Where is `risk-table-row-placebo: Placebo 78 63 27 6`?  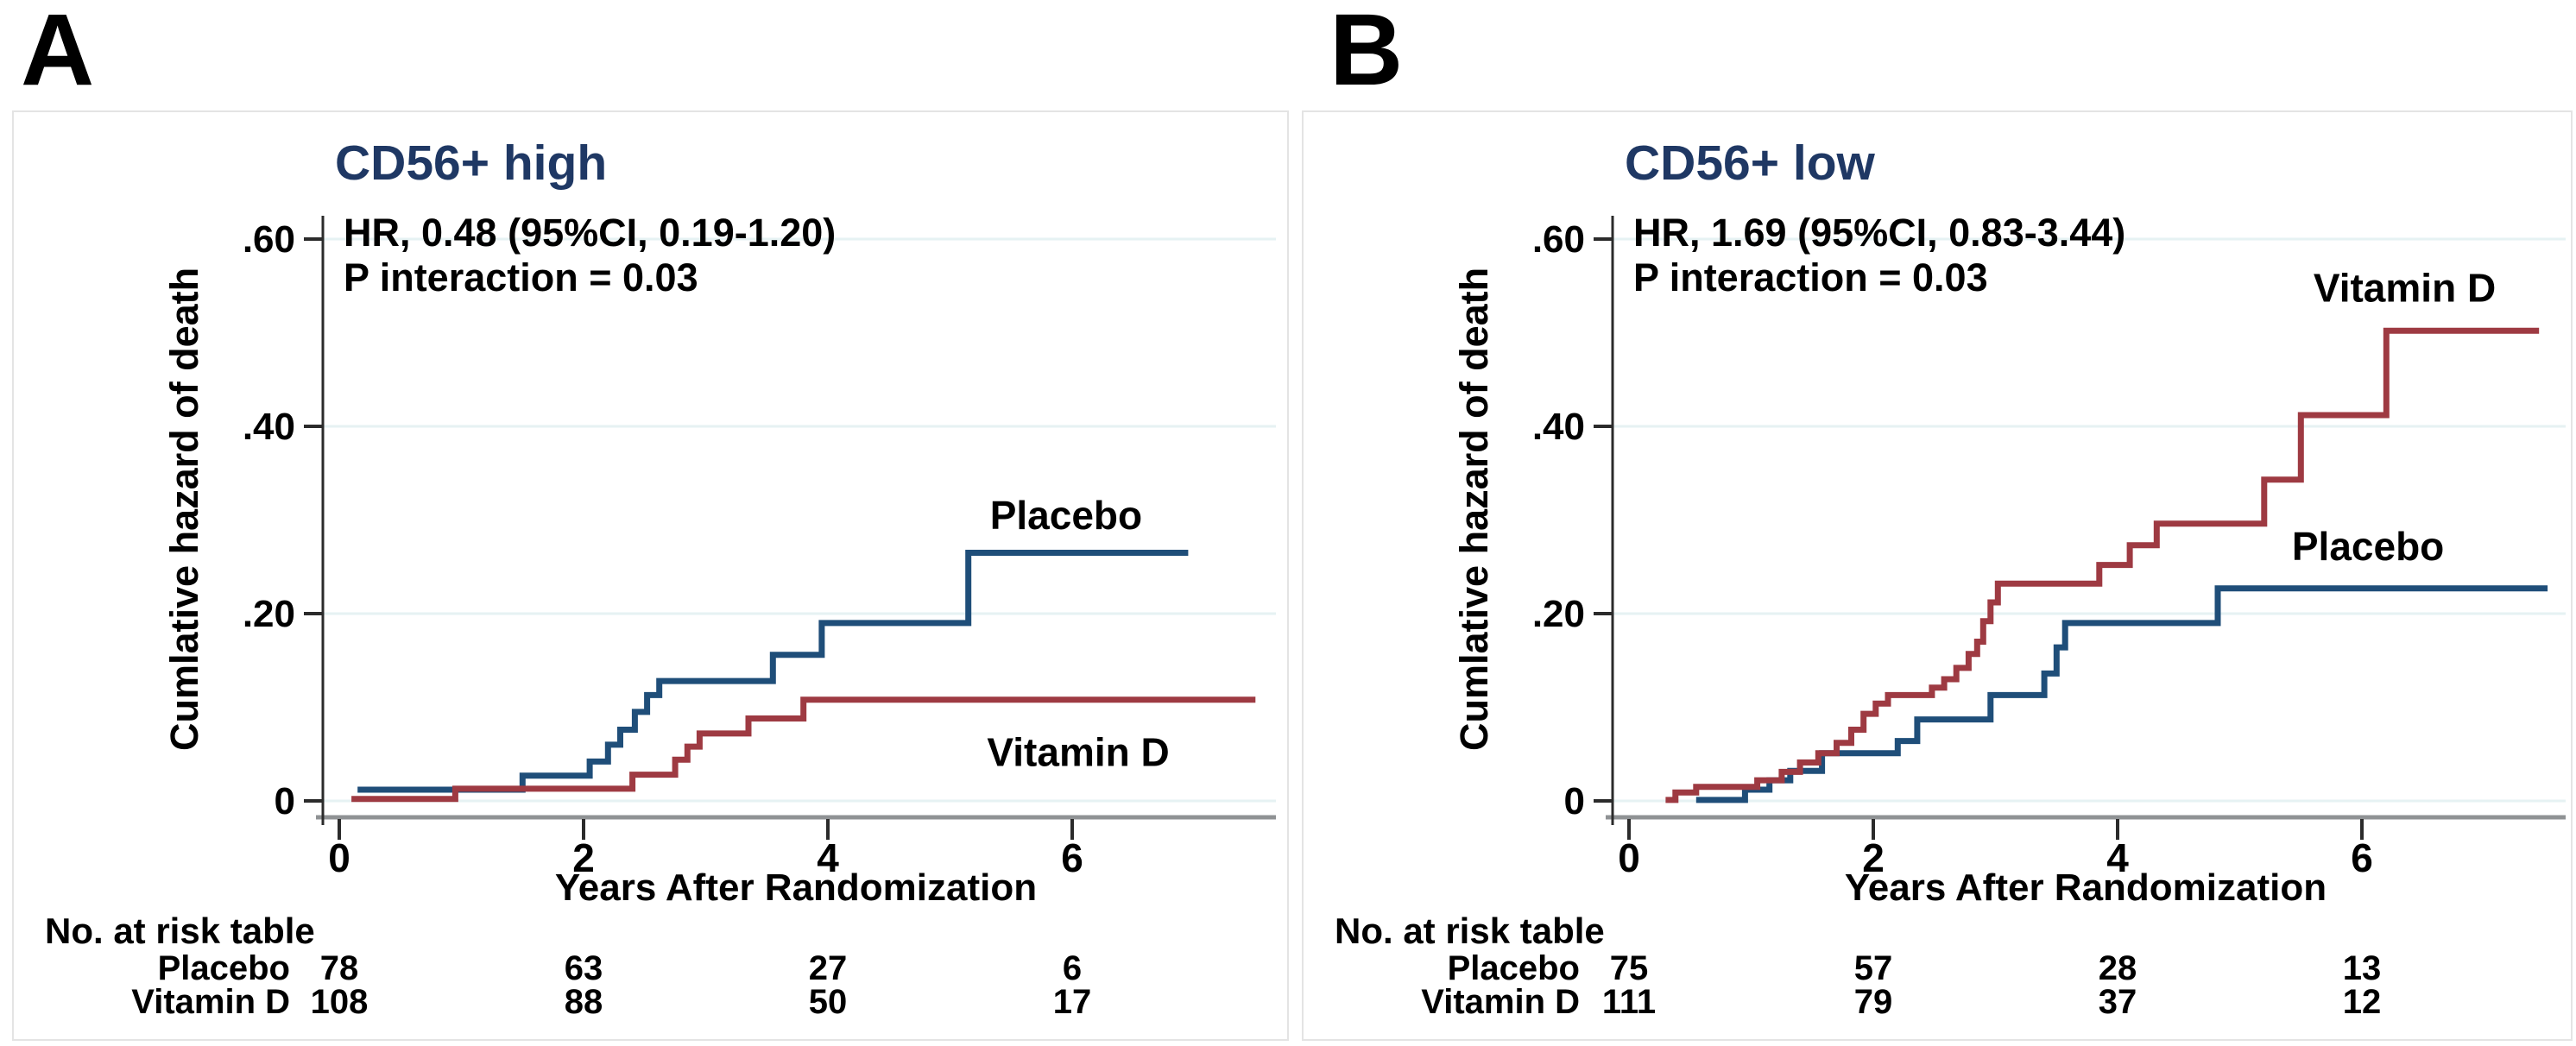 risk-table-row-placebo: Placebo 78 63 27 6 is located at coordinates (650, 968).